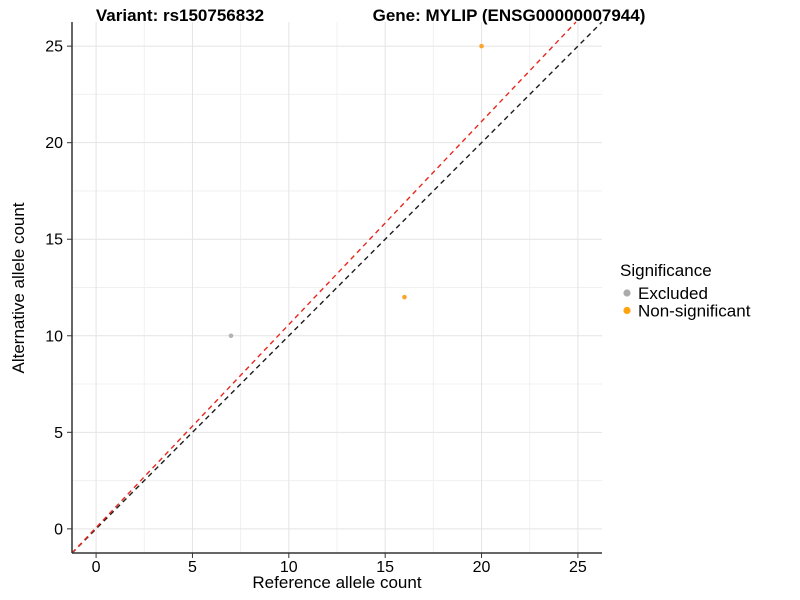  What do you see at coordinates (627, 310) in the screenshot?
I see `legend-dot-non-significant` at bounding box center [627, 310].